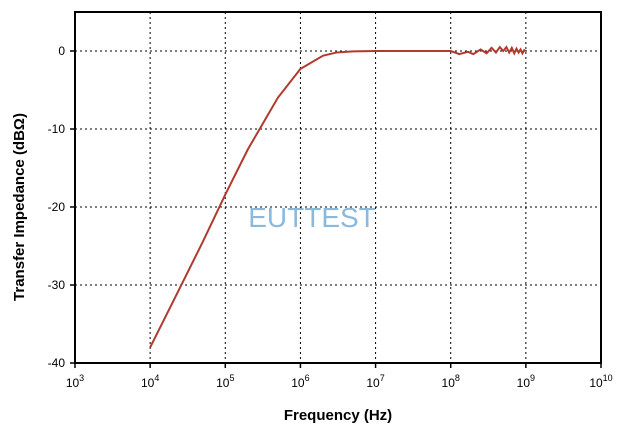 This screenshot has width=625, height=433. Describe the element at coordinates (57, 129) in the screenshot. I see `y-tick-label: -10` at that location.